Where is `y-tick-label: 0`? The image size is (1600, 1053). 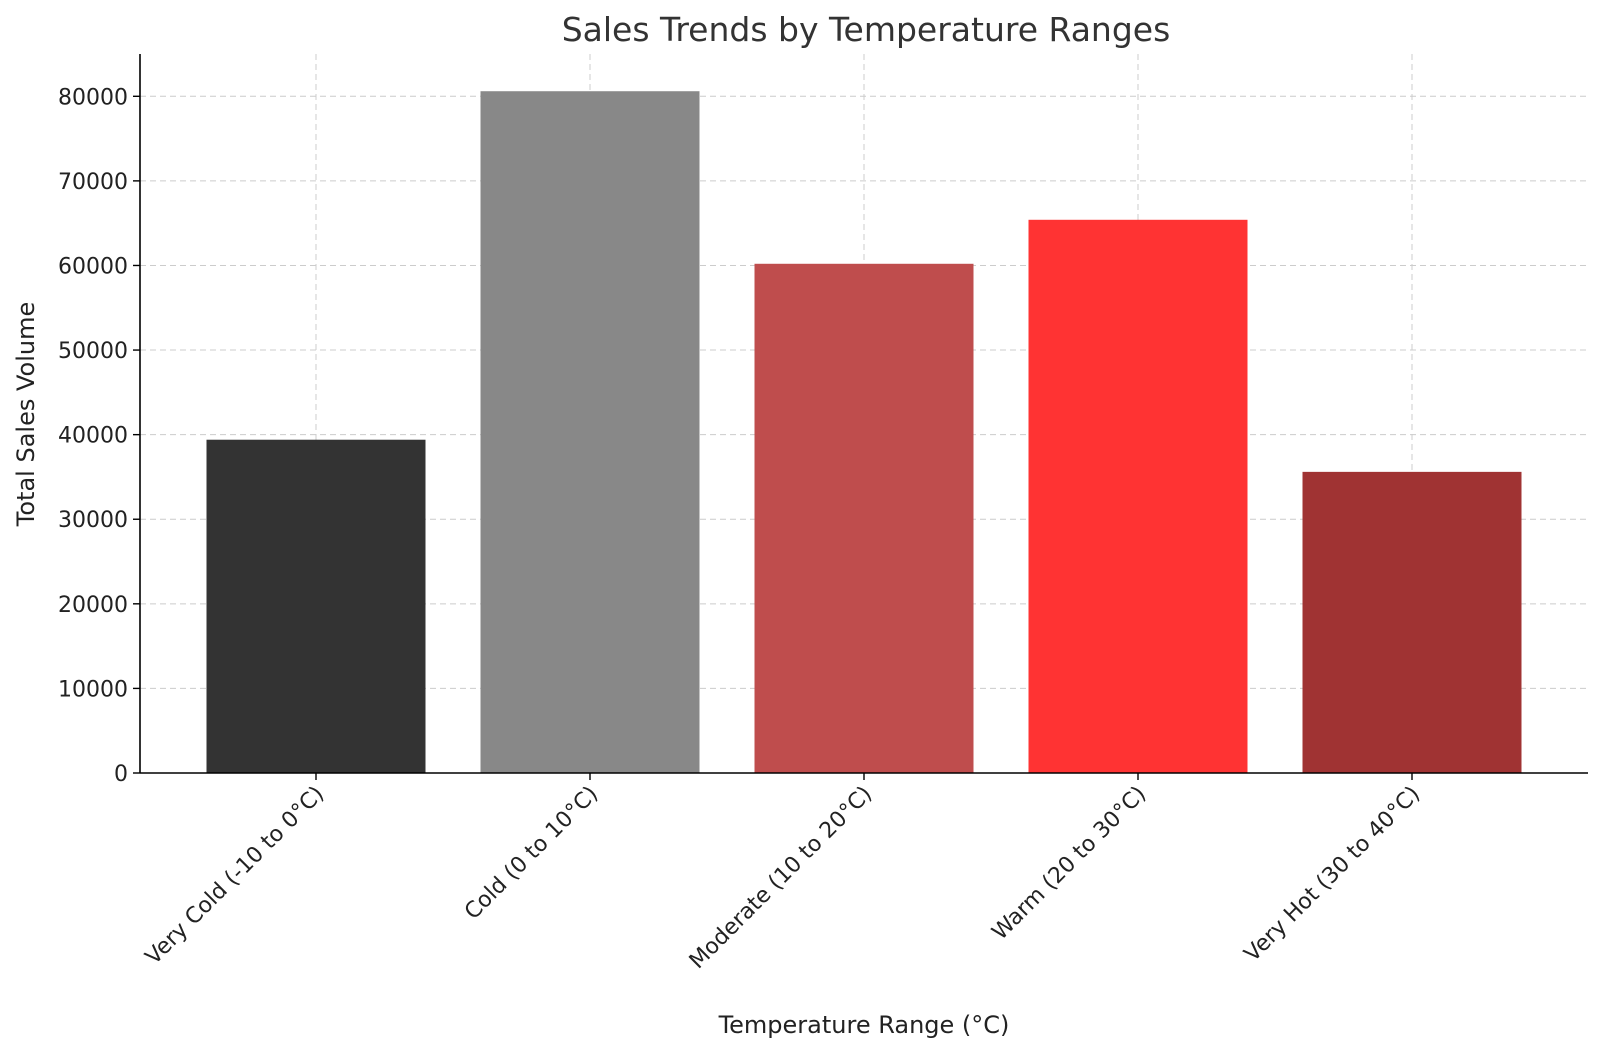 y-tick-label: 0 is located at coordinates (121, 774).